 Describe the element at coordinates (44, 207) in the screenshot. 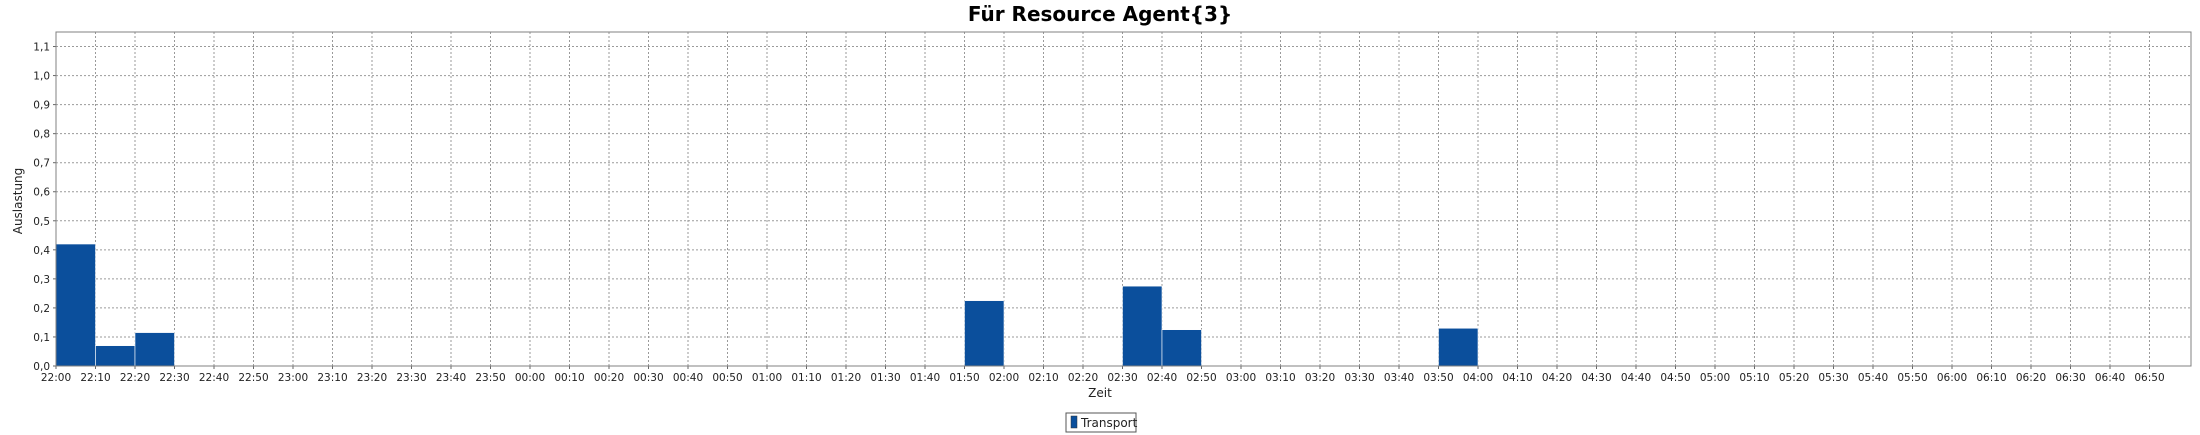

I see `y-axis-ticks: 0,00,10,20,30,40,50,60,70,80,91,01,1` at that location.